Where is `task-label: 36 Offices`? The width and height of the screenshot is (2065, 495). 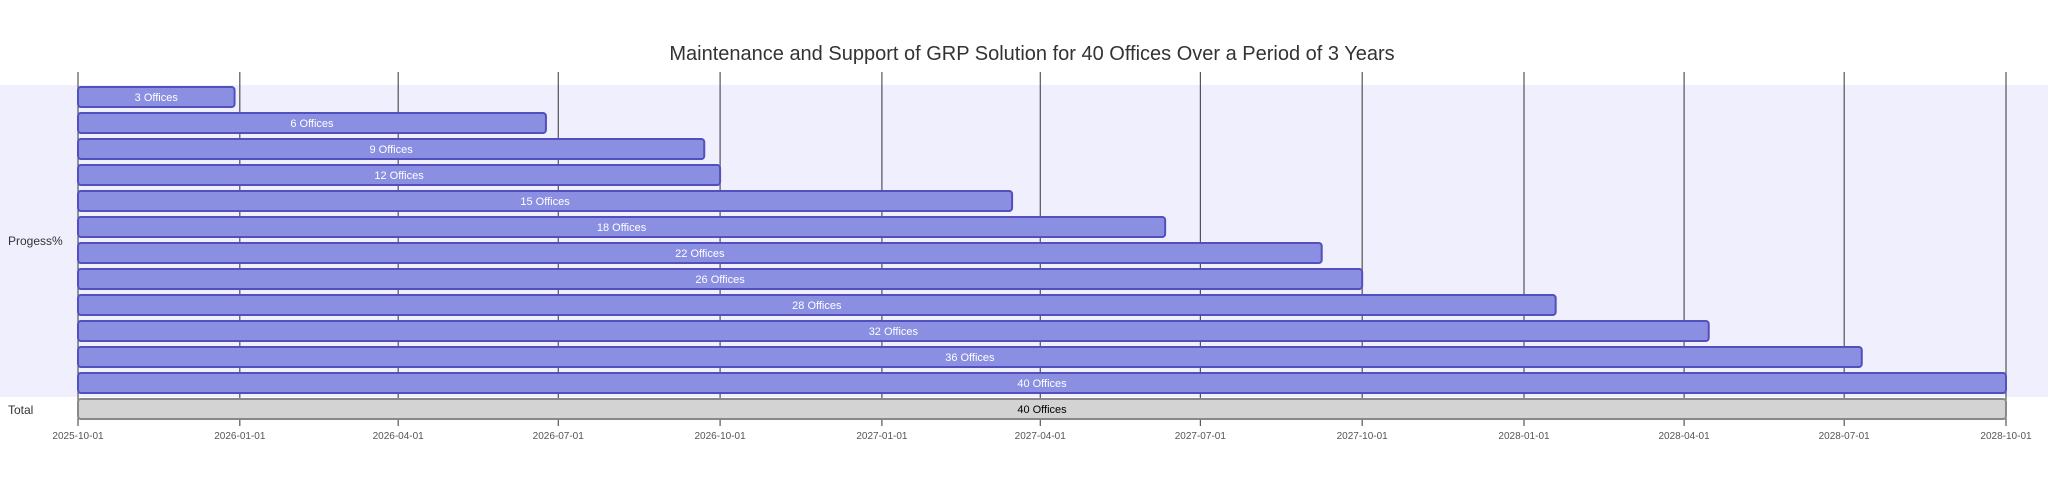 task-label: 36 Offices is located at coordinates (970, 358).